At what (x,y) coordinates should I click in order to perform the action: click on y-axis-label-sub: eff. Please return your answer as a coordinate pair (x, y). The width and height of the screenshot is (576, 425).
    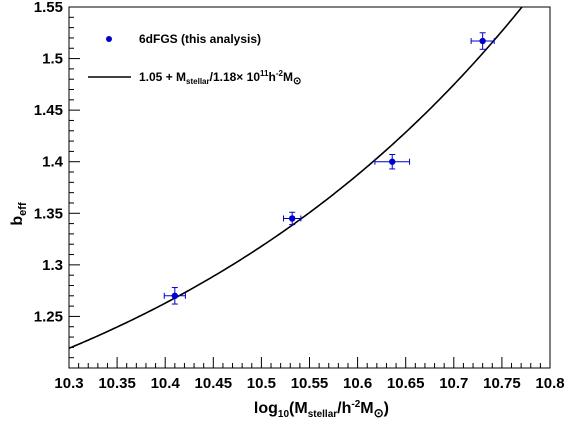
    Looking at the image, I should click on (23, 209).